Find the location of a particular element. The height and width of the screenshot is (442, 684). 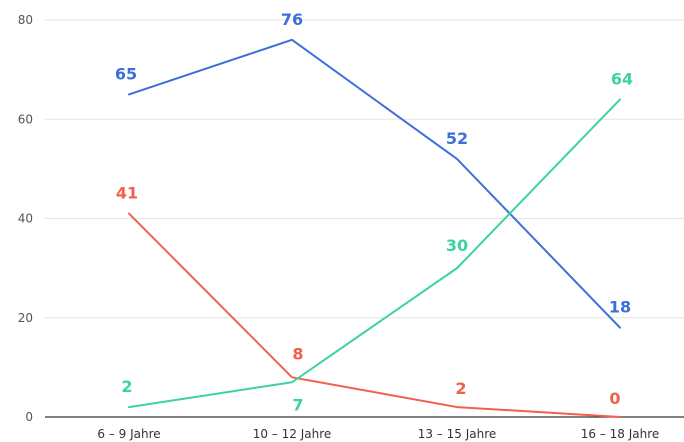

y-tick-label: 0 is located at coordinates (29, 417).